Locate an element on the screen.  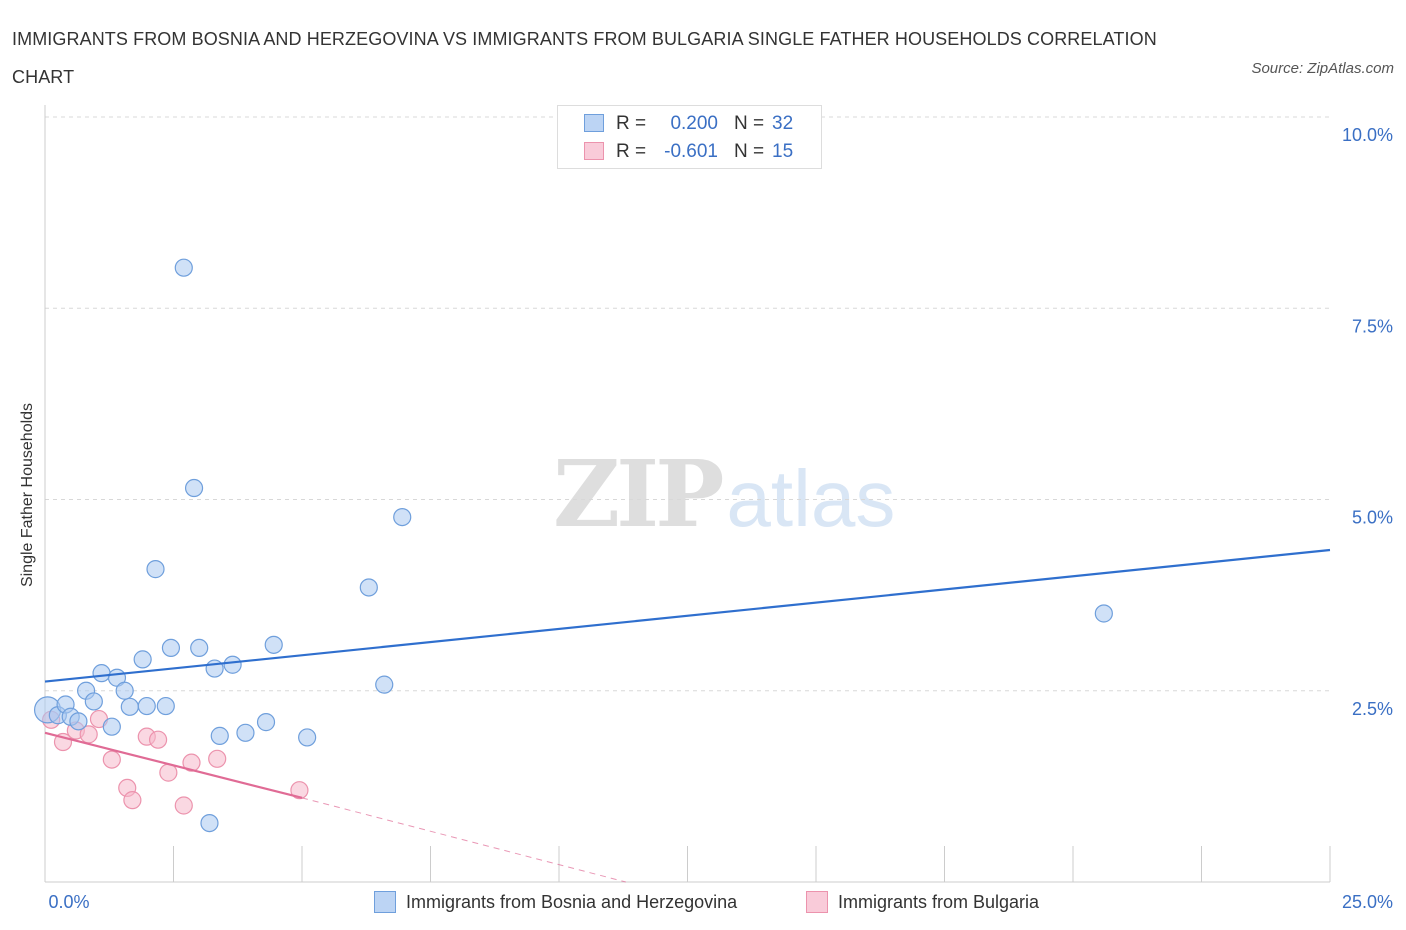
y-tick-label: 2.5% is located at coordinates (1372, 709).